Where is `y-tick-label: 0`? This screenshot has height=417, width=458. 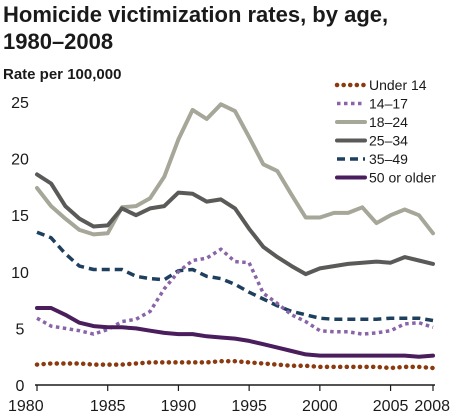
y-tick-label: 0 is located at coordinates (20, 386).